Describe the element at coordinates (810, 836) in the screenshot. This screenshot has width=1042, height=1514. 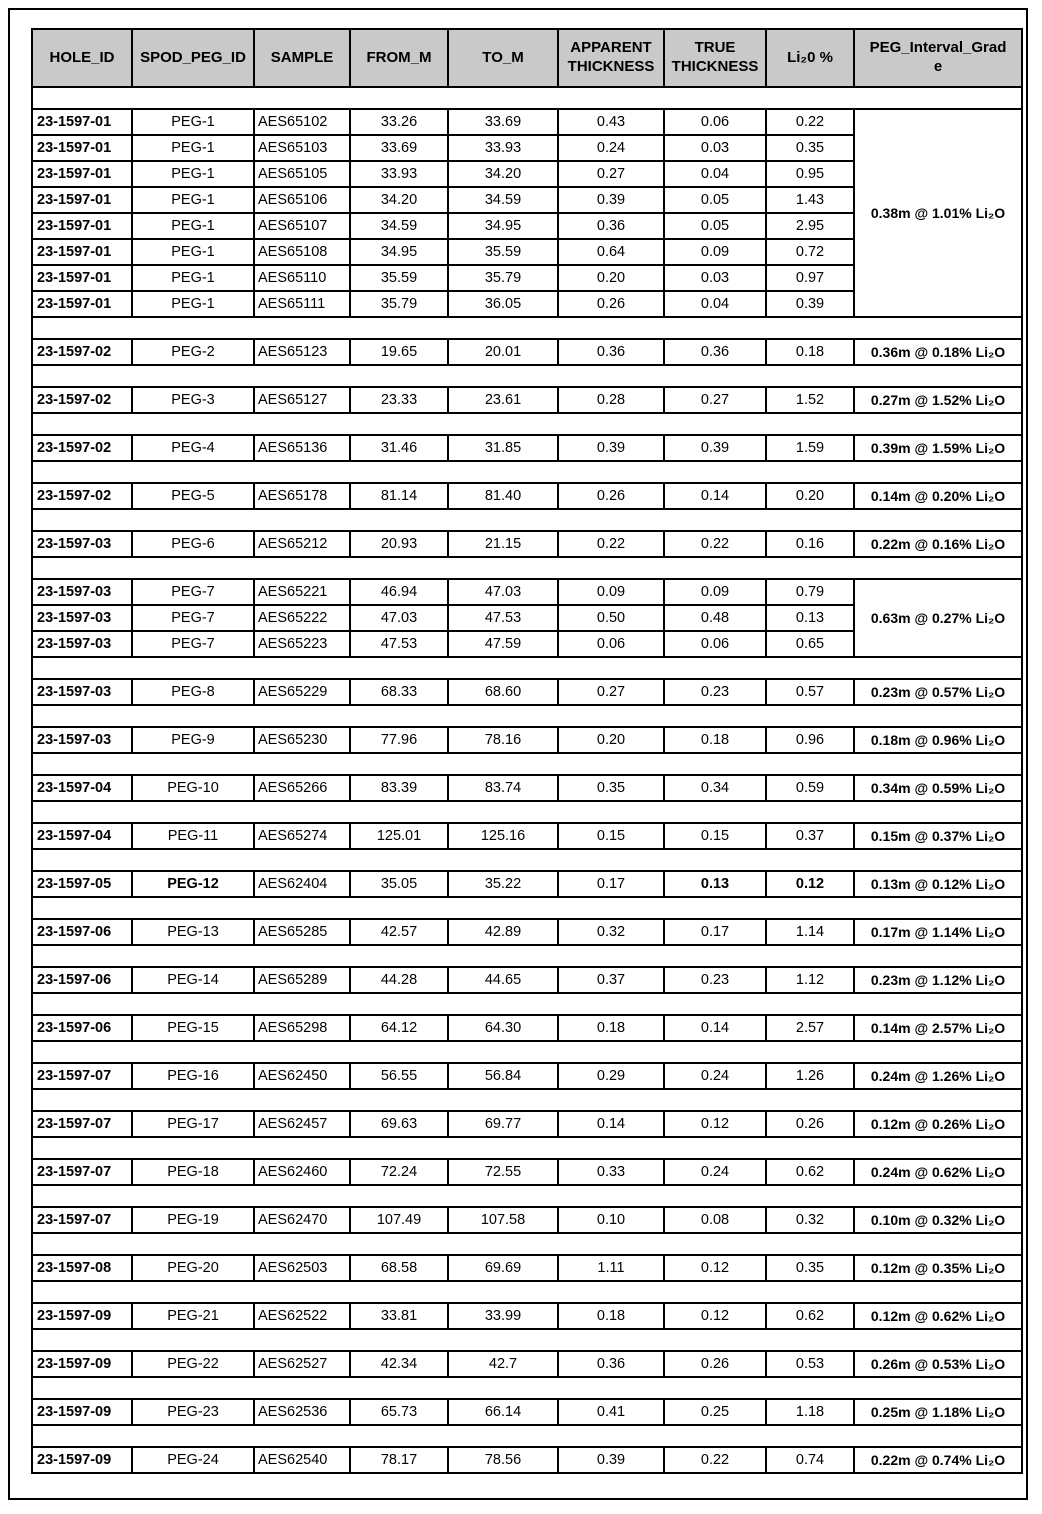
I see `cell-li2o-pct: 0.37` at that location.